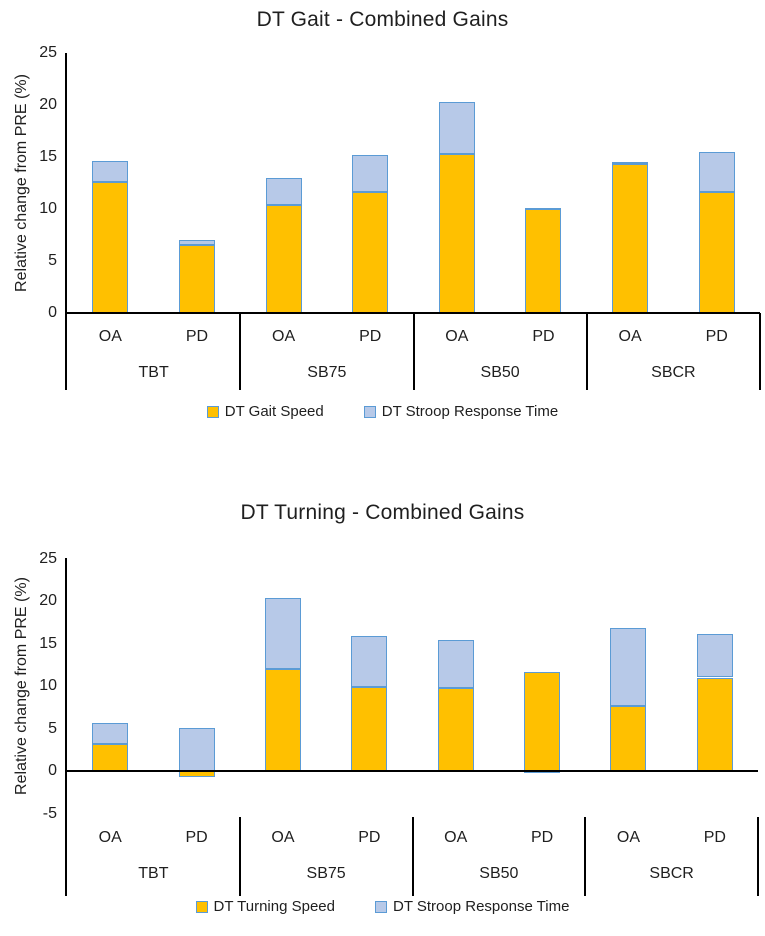 The height and width of the screenshot is (936, 765). What do you see at coordinates (382, 512) in the screenshot?
I see `chart-title-dt-turning: DT Turning - Combined Gains` at bounding box center [382, 512].